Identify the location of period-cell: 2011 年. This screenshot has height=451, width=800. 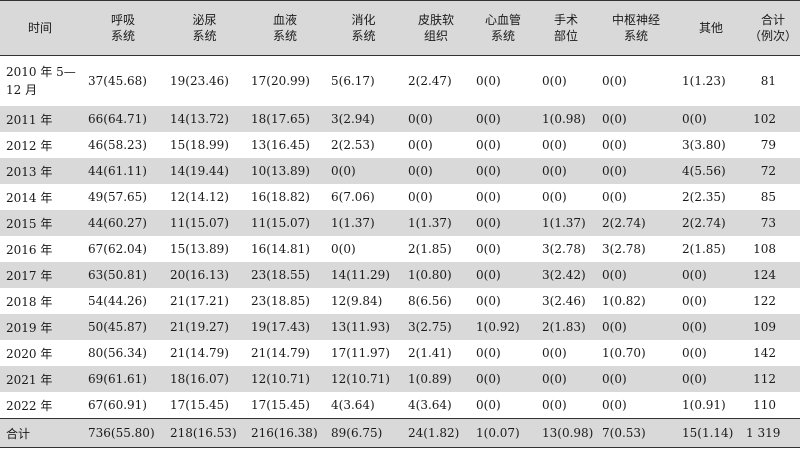
(41, 119).